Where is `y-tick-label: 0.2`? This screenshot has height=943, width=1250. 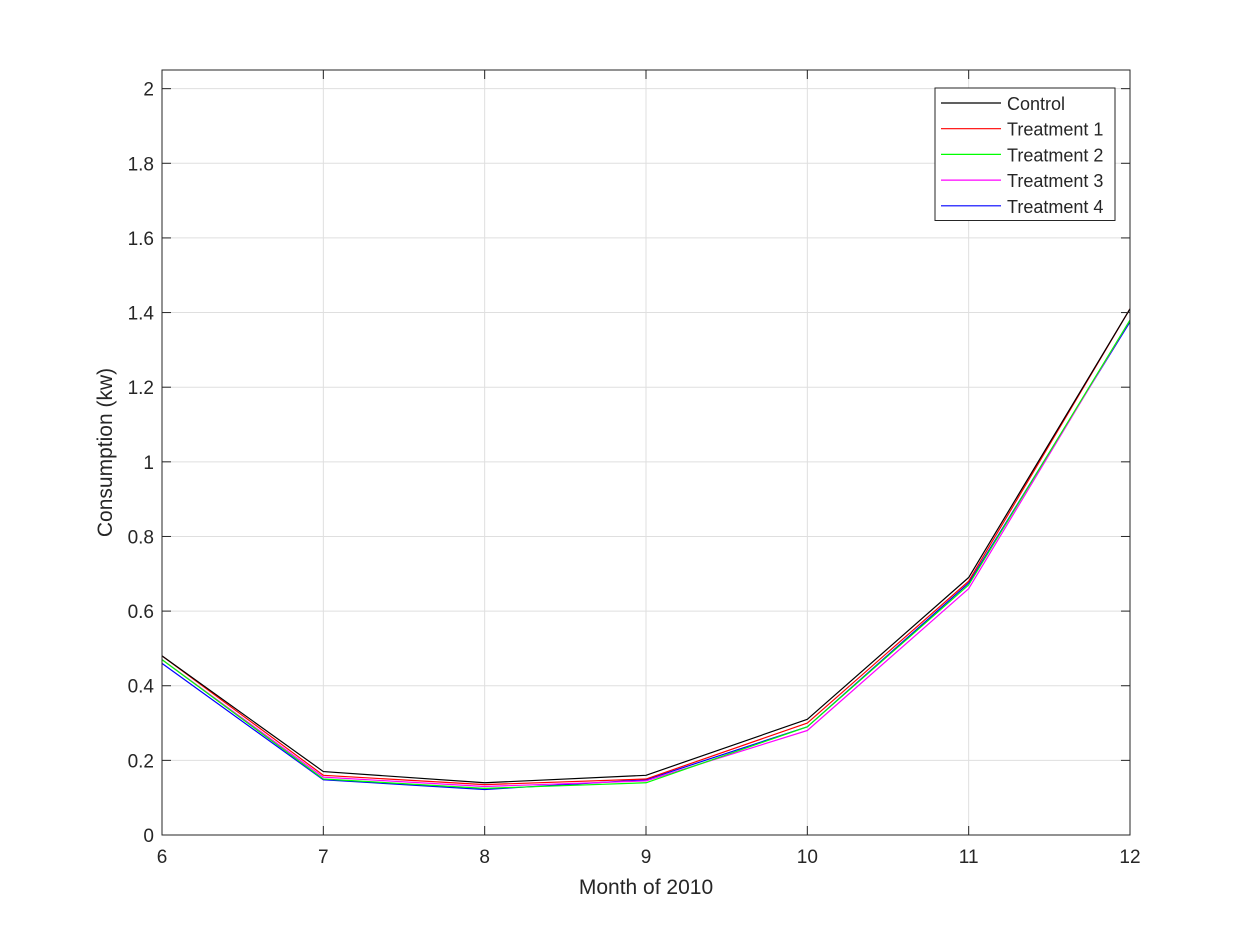 y-tick-label: 0.2 is located at coordinates (141, 761).